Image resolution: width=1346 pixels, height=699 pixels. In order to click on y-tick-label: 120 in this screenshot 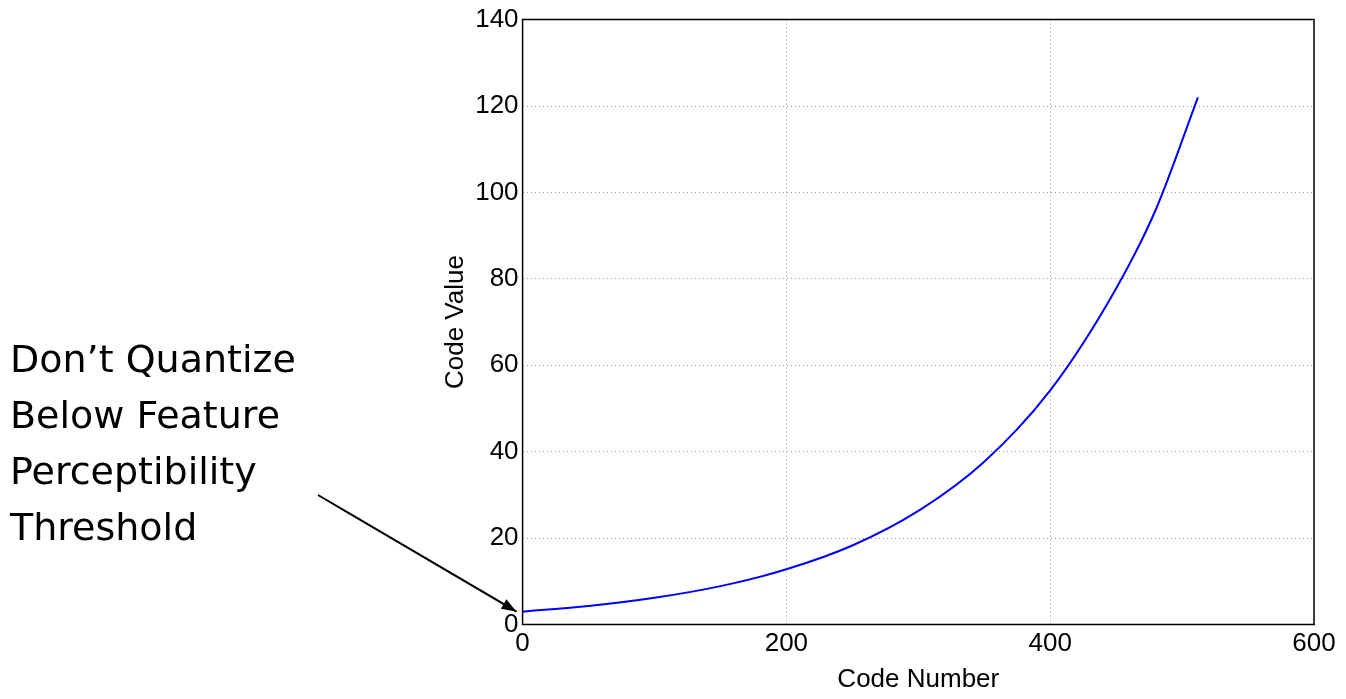, I will do `click(497, 104)`.